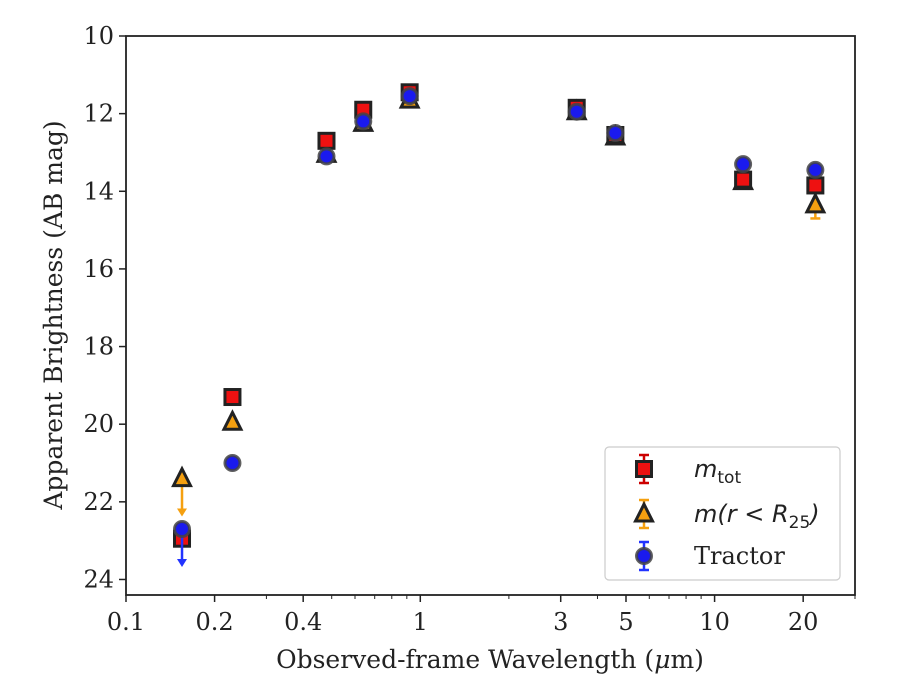  I want to click on x-axis-label: Observed-frame Wavelength (μm), so click(490, 659).